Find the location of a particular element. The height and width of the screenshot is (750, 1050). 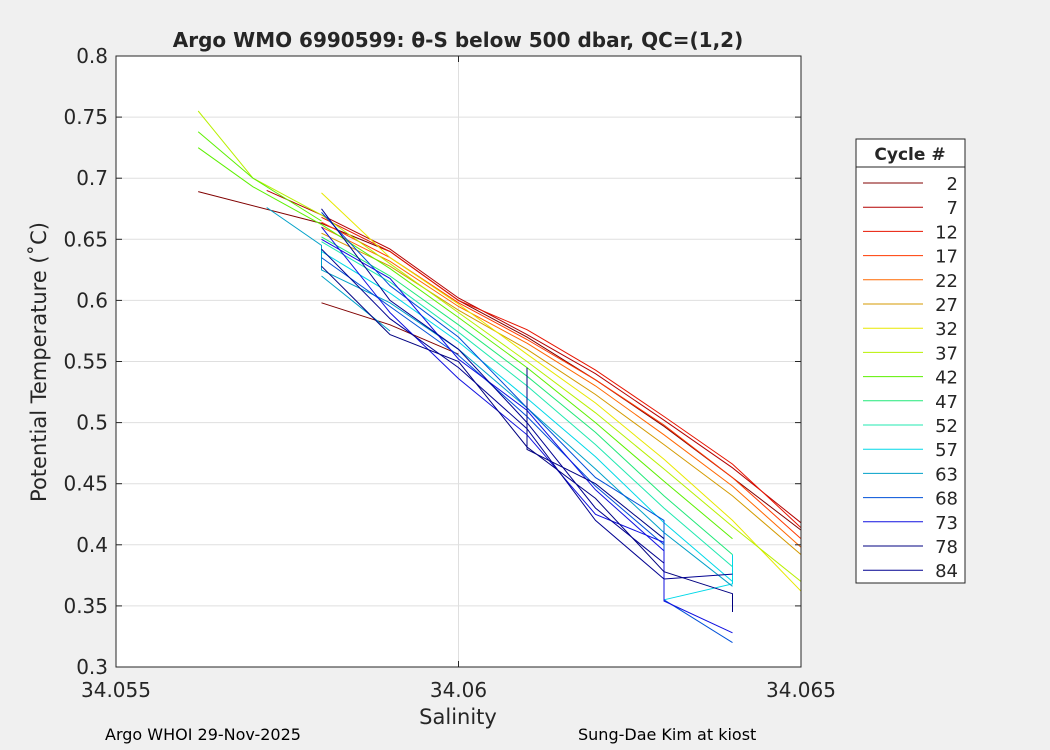

legend-entry-label: 37 is located at coordinates (946, 353).